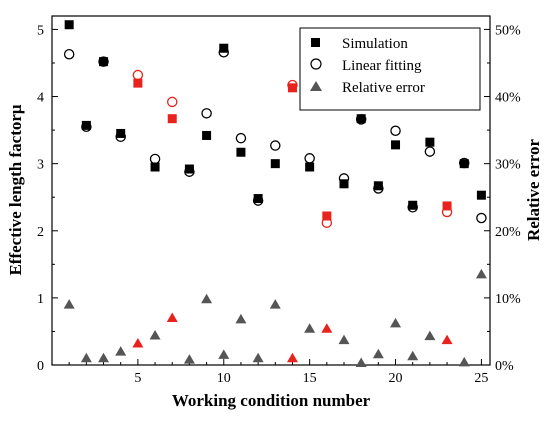  Describe the element at coordinates (383, 88) in the screenshot. I see `legend-label-relative-error: Relative error` at that location.